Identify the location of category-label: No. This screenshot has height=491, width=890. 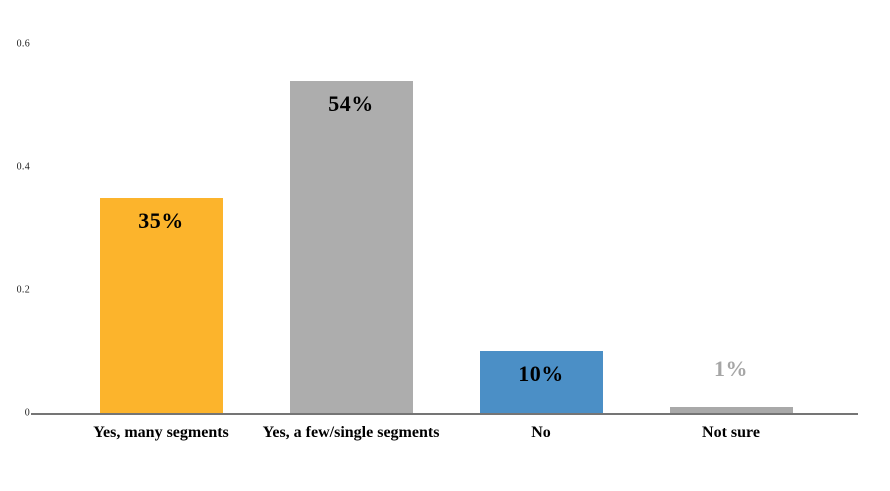
(541, 432).